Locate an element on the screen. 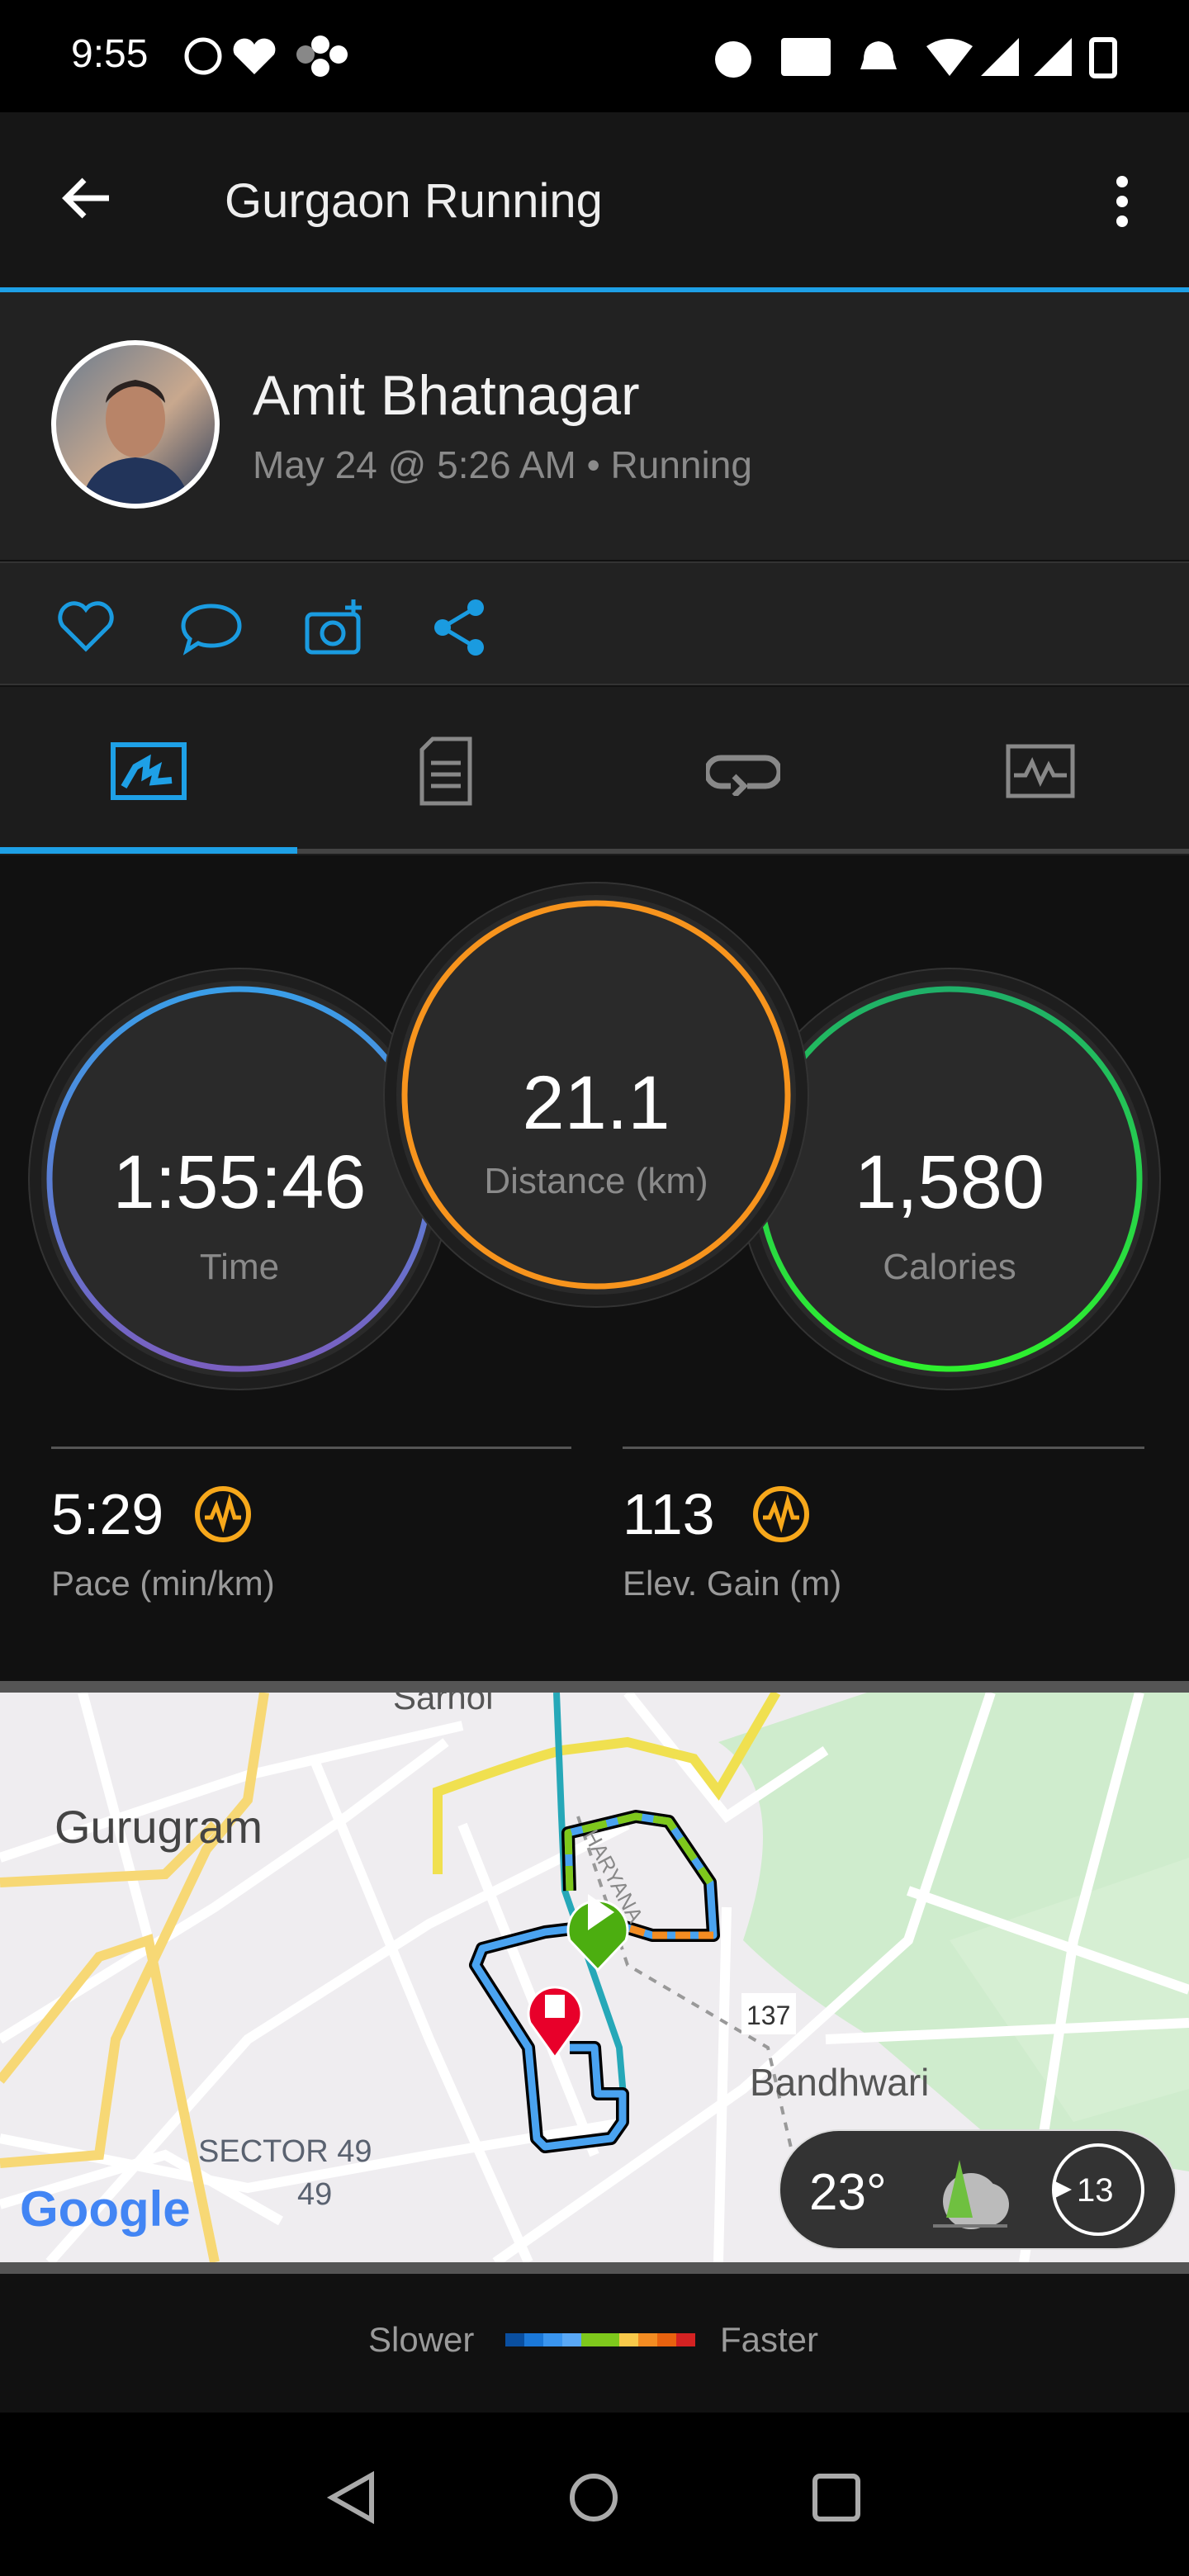 This screenshot has height=2576, width=1189. activity-subtitle: May 24 @ 5:26 AM • Running is located at coordinates (502, 464).